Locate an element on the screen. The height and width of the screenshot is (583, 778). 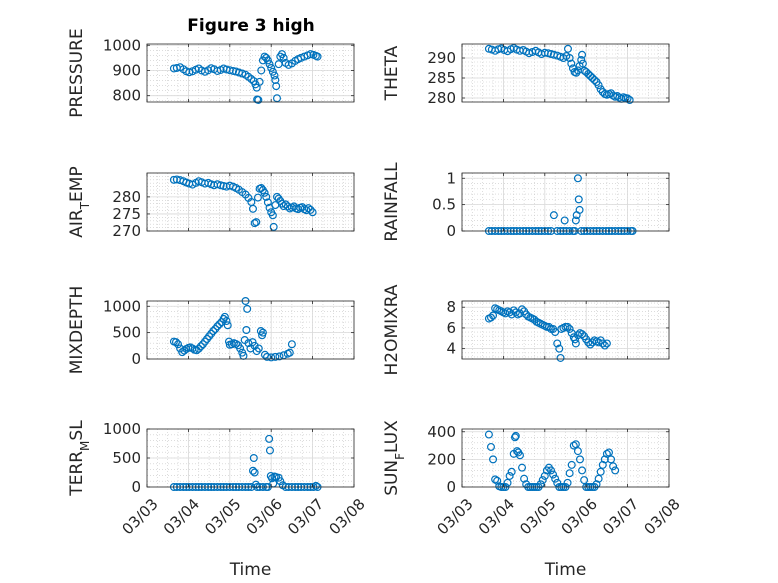
y-axis-label: TERRMSL is located at coordinates (79, 458).